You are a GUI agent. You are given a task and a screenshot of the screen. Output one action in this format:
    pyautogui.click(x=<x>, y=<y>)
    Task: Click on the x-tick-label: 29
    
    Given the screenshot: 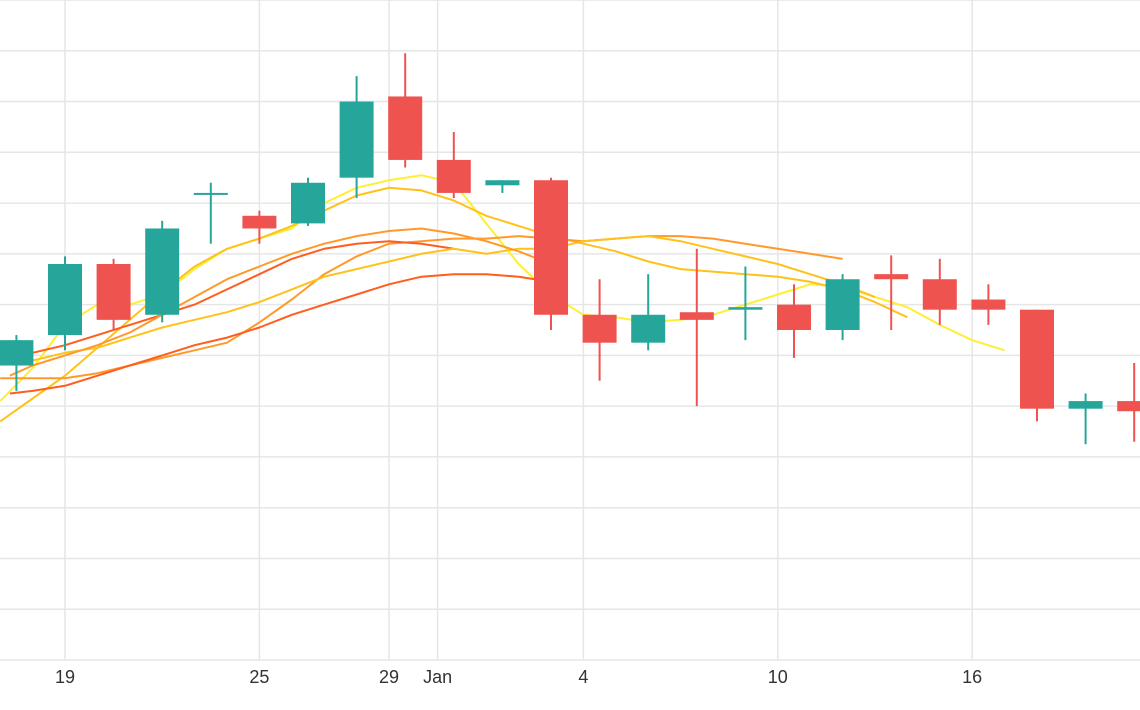 What is the action you would take?
    pyautogui.click(x=389, y=677)
    